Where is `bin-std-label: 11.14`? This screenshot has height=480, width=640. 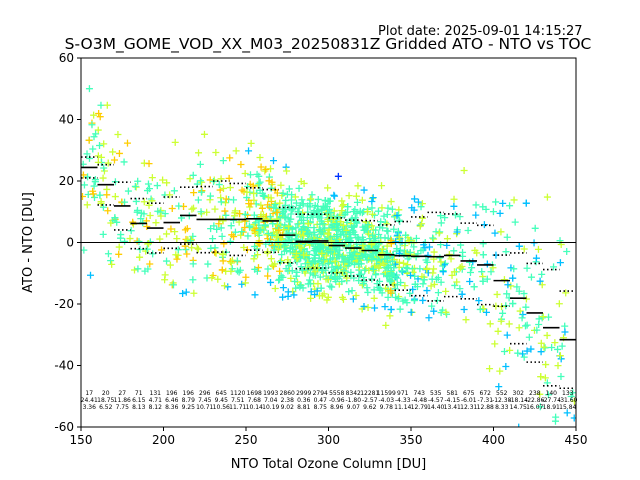
bin-std-label: 11.14 is located at coordinates (402, 407).